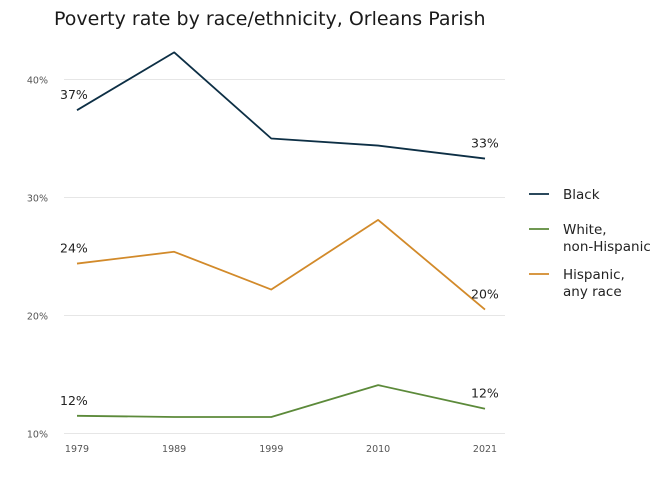  What do you see at coordinates (271, 449) in the screenshot?
I see `x-tick-label: 1999` at bounding box center [271, 449].